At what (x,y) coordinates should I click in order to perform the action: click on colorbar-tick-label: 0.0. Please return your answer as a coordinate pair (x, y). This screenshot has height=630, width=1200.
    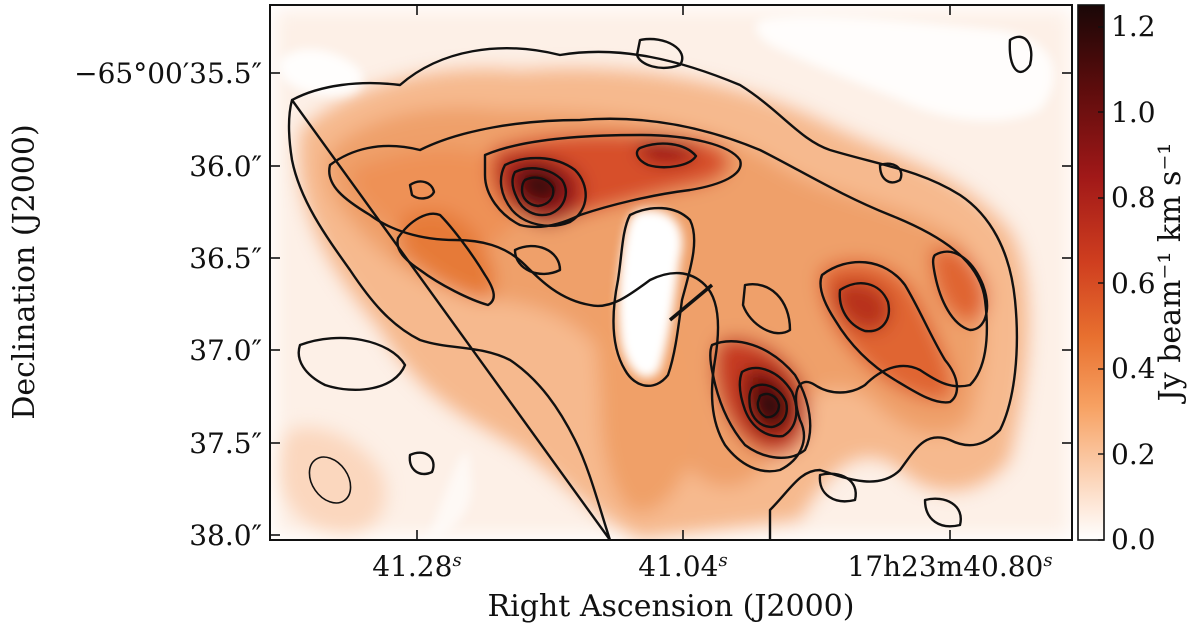
    Looking at the image, I should click on (1133, 539).